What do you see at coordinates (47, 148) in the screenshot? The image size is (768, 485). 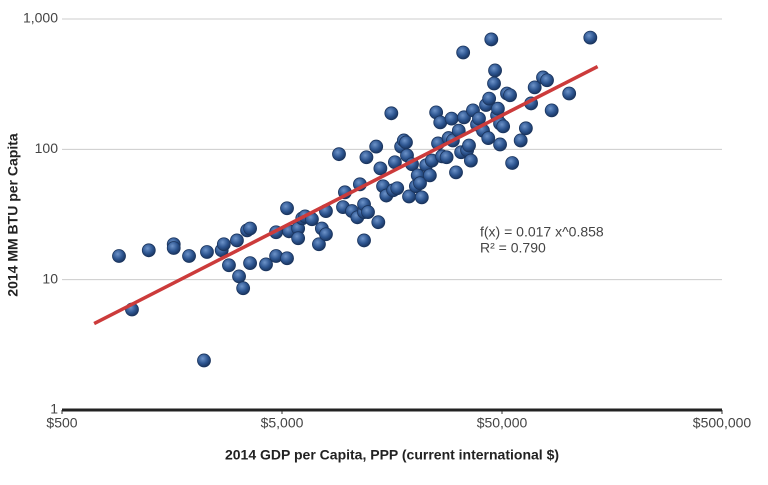 I see `y-tick-label: 100` at bounding box center [47, 148].